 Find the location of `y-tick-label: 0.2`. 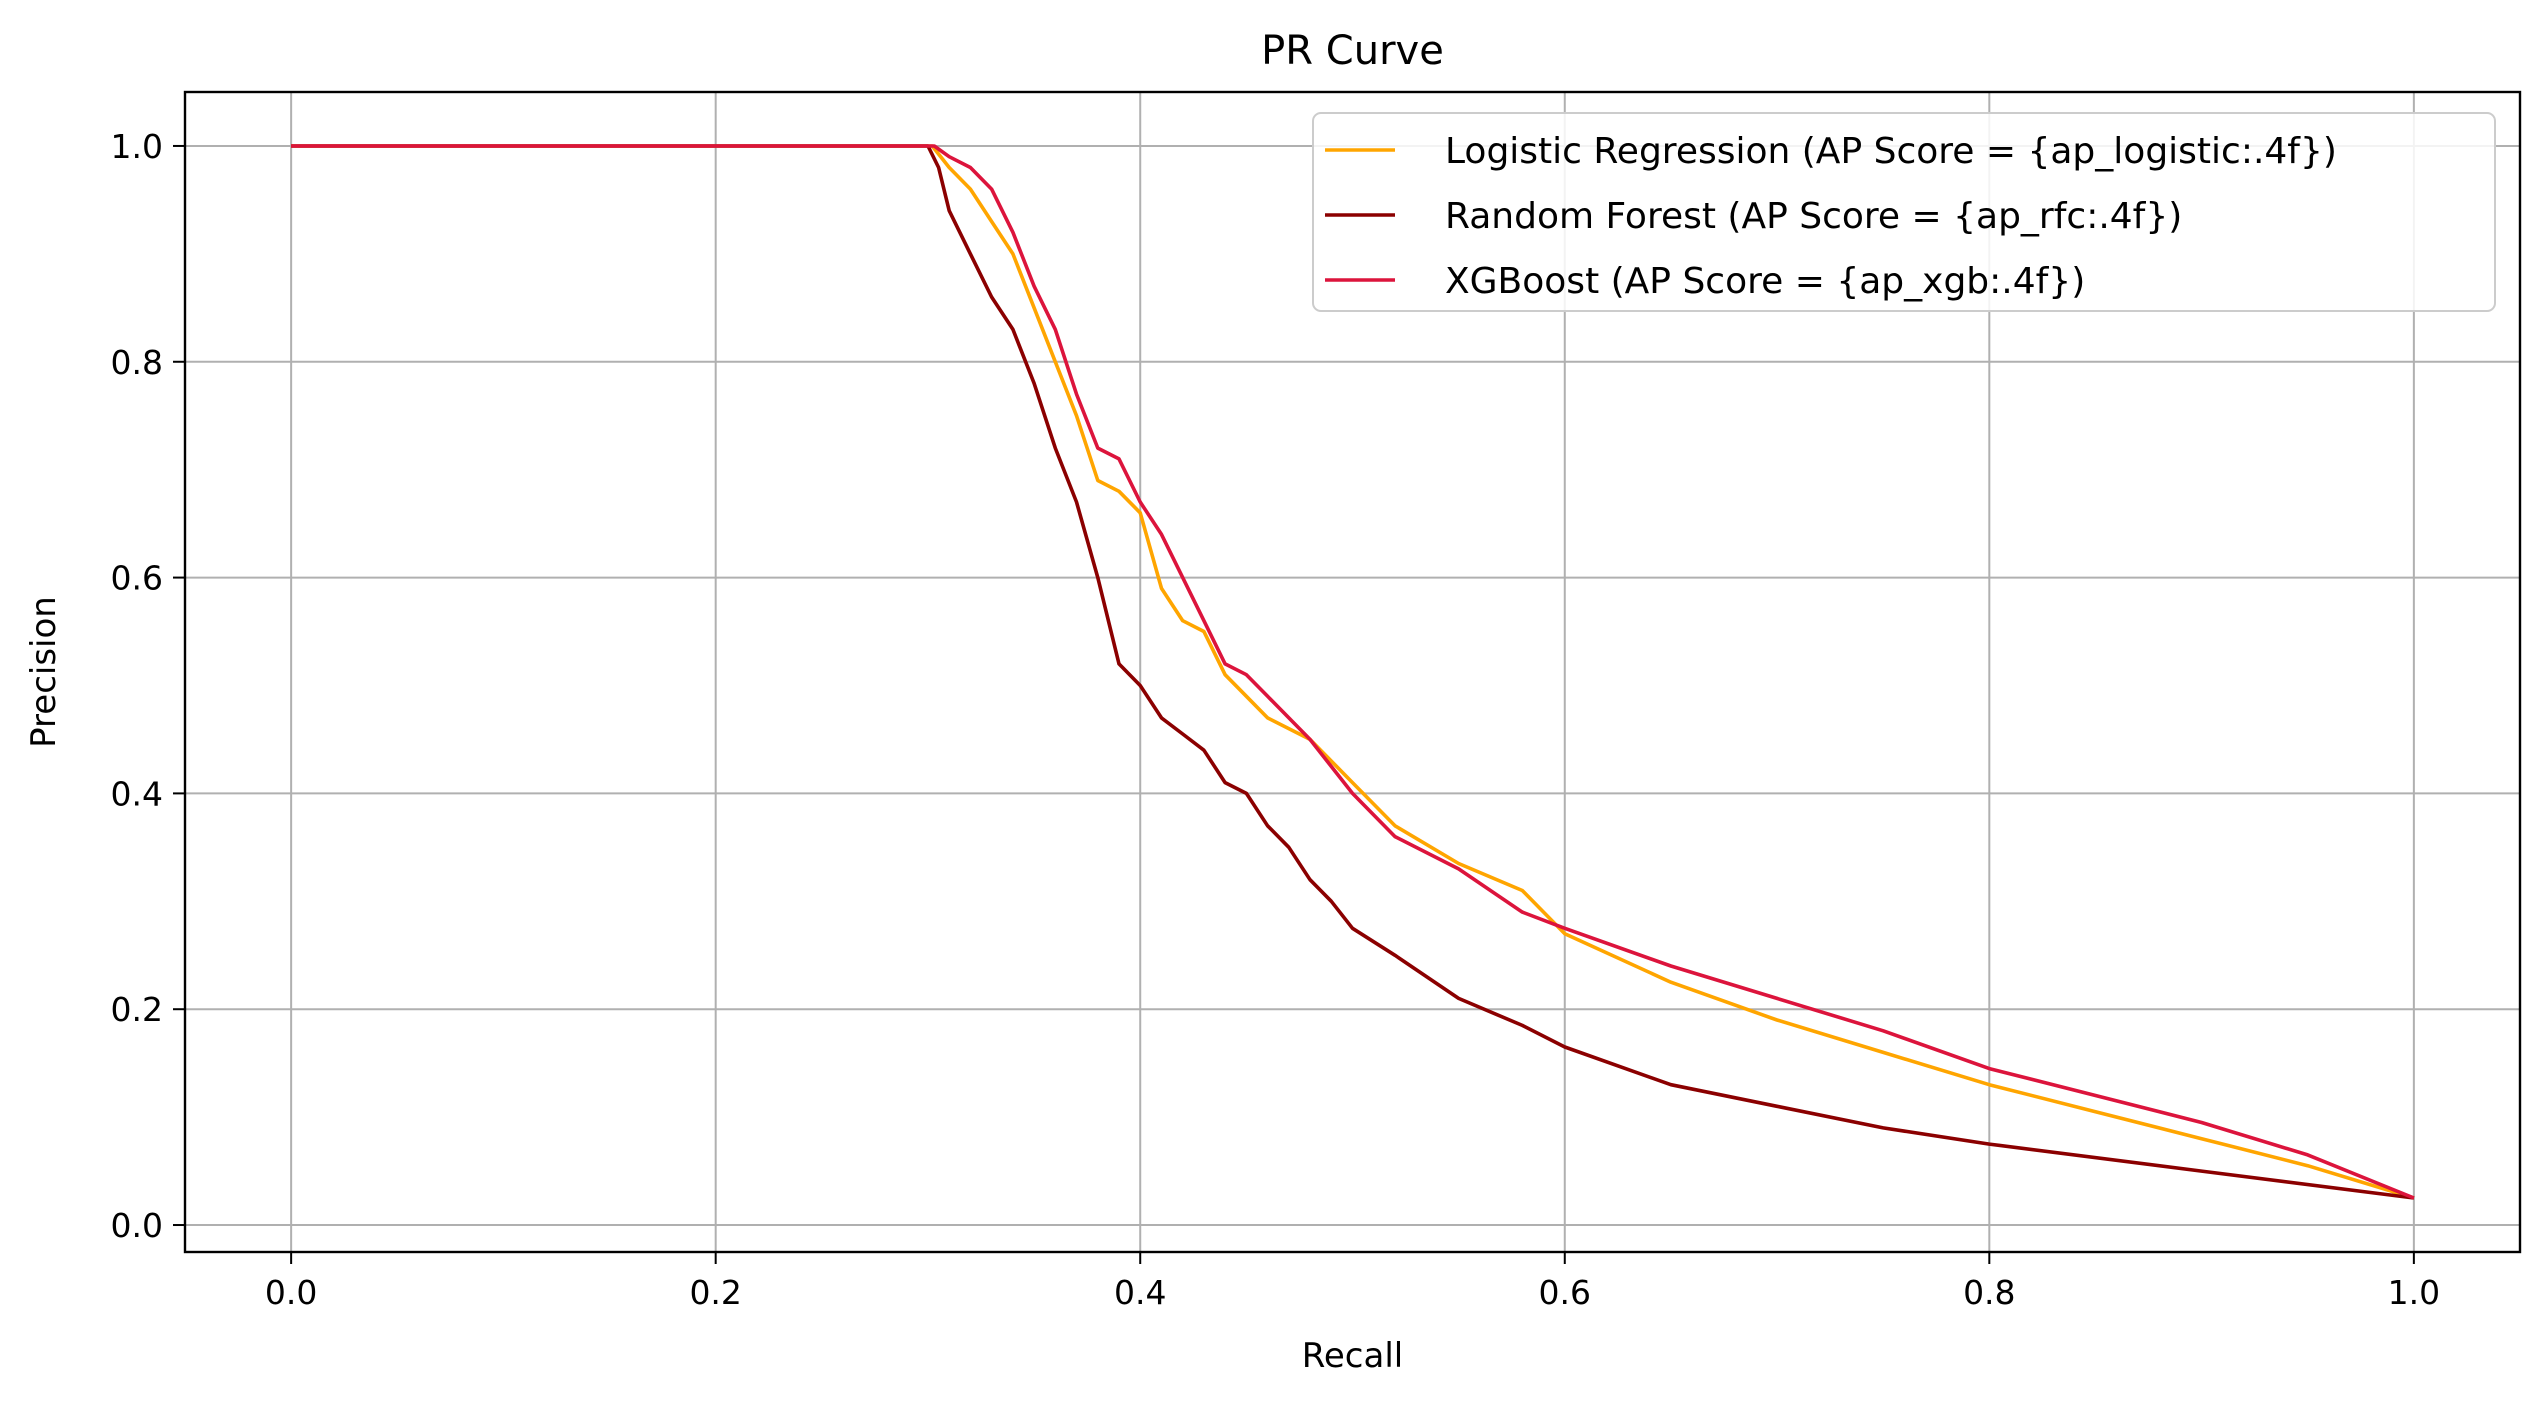

y-tick-label: 0.2 is located at coordinates (137, 1009).